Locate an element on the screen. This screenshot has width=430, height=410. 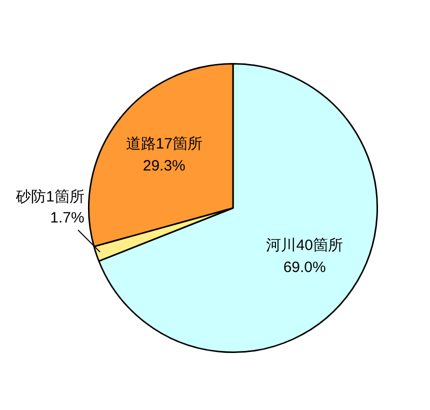
slice-label: 道路17箇所 is located at coordinates (164, 144).